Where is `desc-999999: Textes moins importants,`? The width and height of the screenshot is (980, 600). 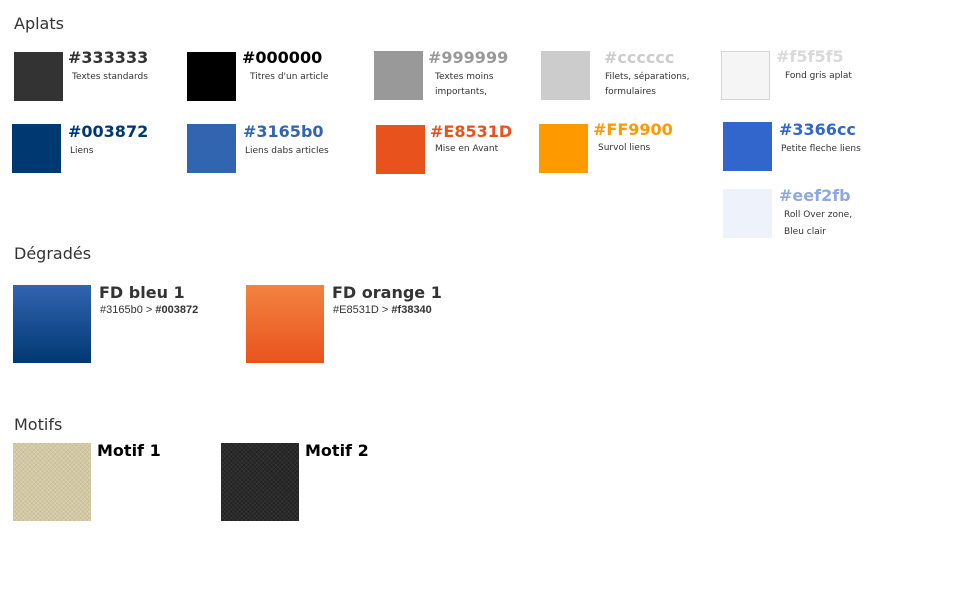 desc-999999: Textes moins importants, is located at coordinates (464, 84).